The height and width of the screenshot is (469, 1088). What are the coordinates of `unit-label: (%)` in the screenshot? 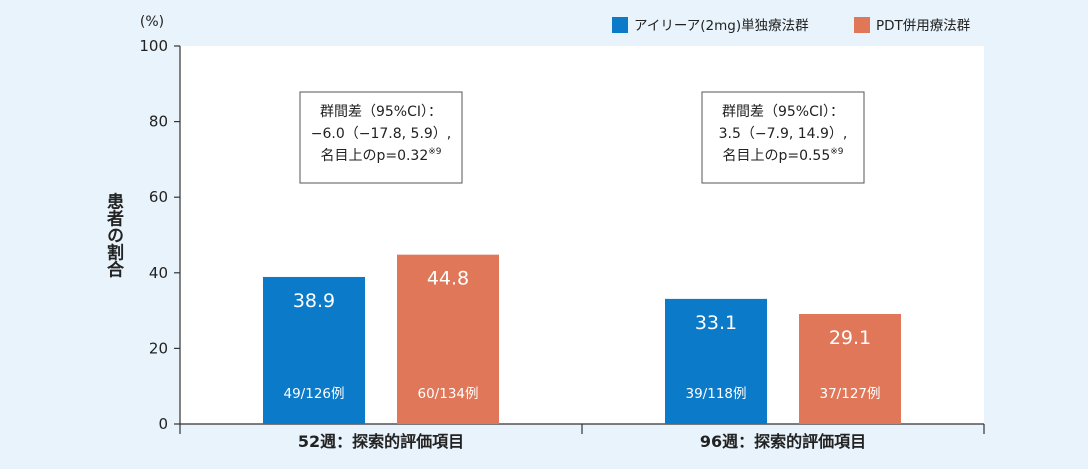 It's located at (152, 22).